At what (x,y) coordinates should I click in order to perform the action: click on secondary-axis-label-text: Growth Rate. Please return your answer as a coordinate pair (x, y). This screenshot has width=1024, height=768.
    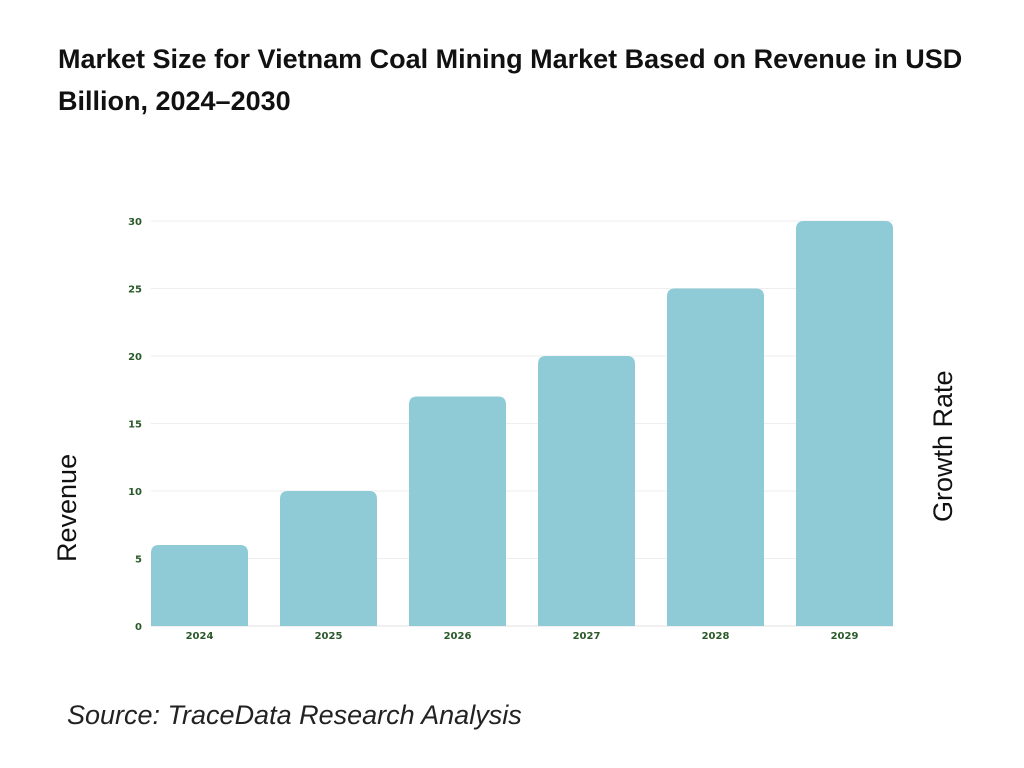
    Looking at the image, I should click on (943, 446).